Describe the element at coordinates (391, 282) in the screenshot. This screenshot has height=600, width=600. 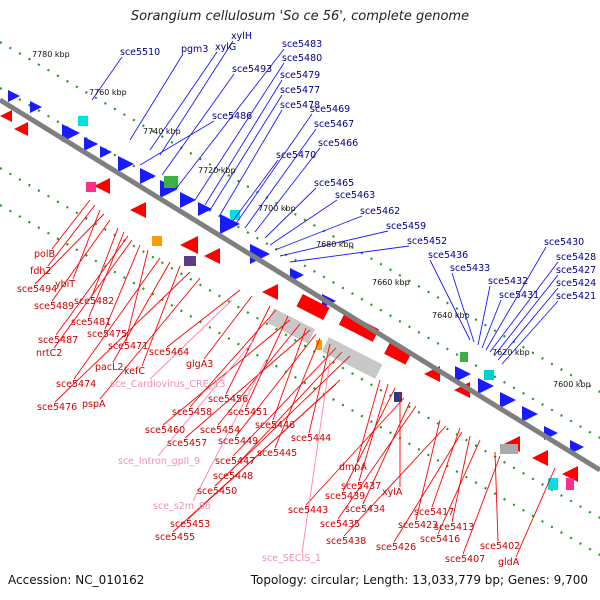
I see `kbp-tick-label: 7660 kbp` at that location.